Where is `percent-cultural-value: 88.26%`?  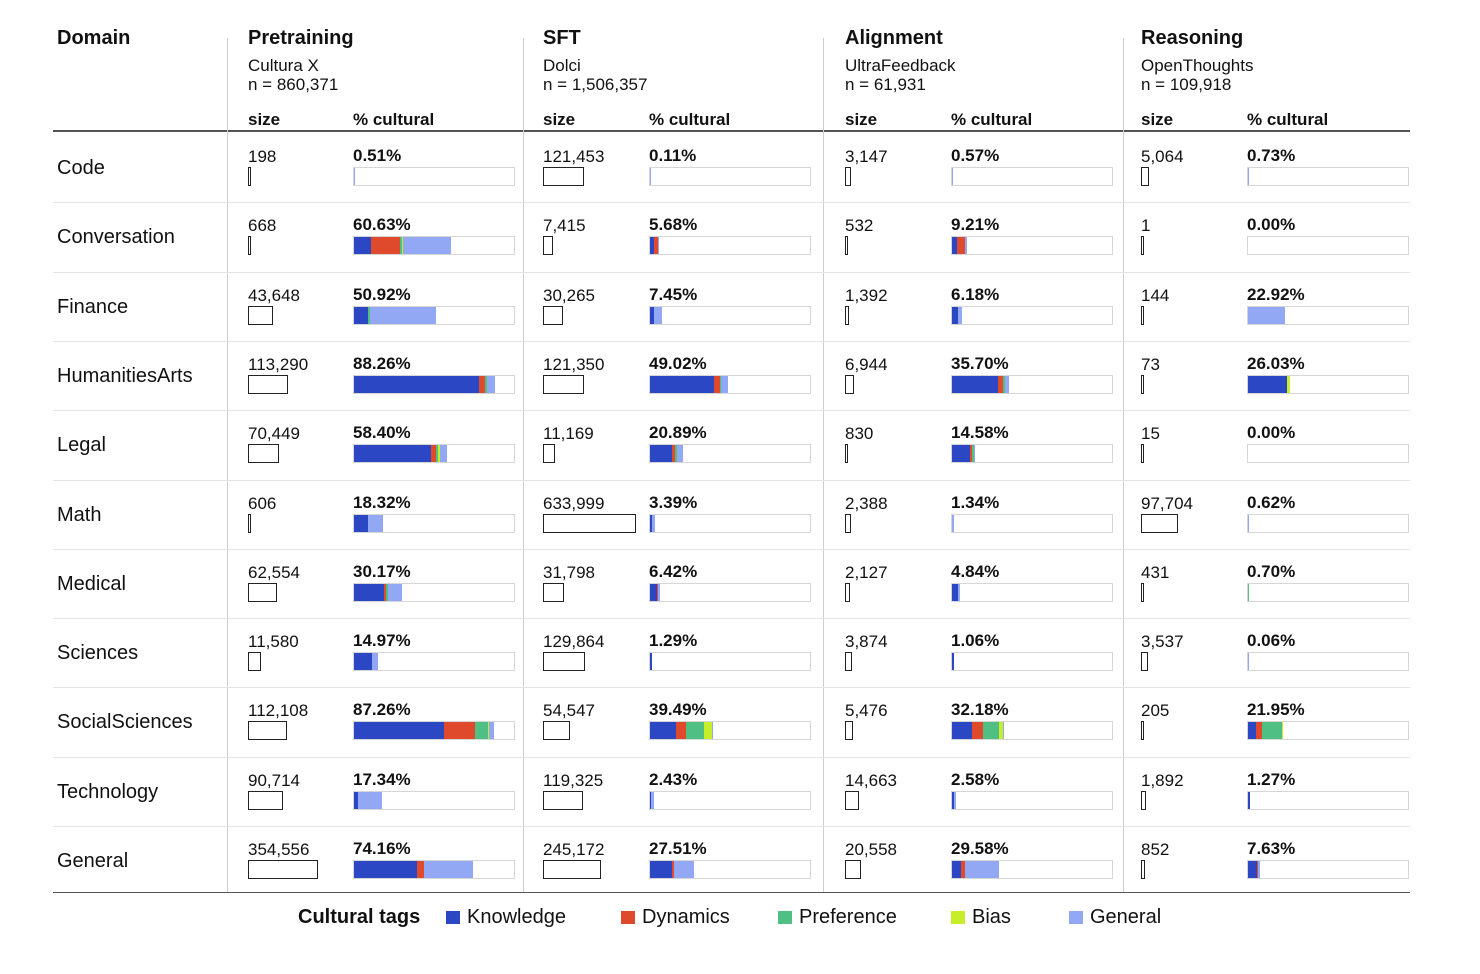
percent-cultural-value: 88.26% is located at coordinates (382, 363).